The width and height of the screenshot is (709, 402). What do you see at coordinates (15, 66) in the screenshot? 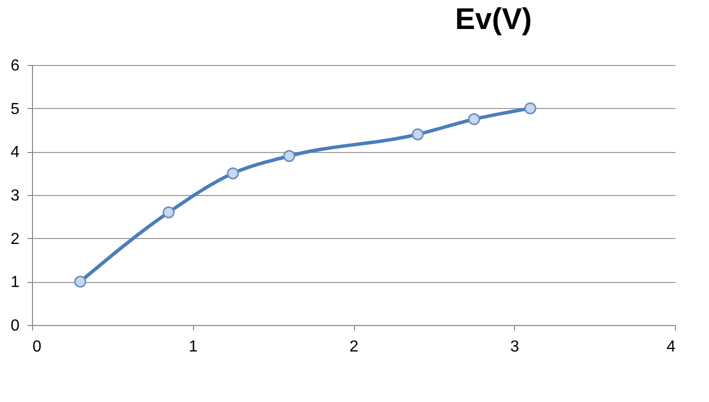
I see `y-tick-label: 6` at bounding box center [15, 66].